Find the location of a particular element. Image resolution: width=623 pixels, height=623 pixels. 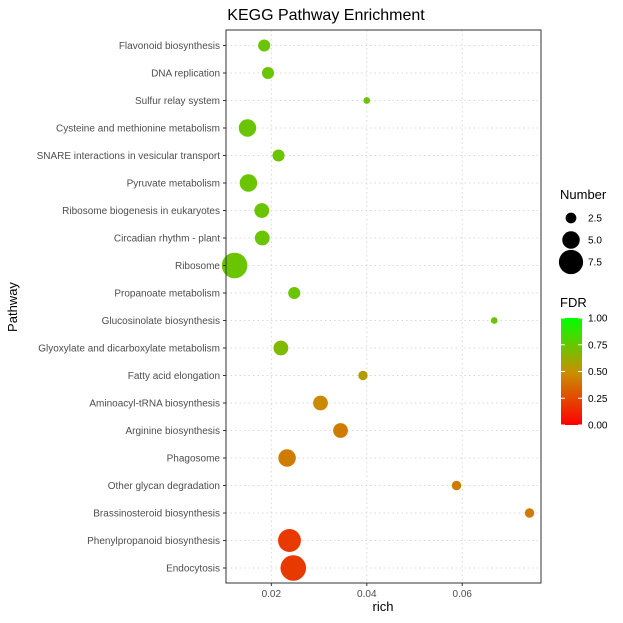

y-tick-label: Cysteine and methionine metabolism is located at coordinates (138, 129).